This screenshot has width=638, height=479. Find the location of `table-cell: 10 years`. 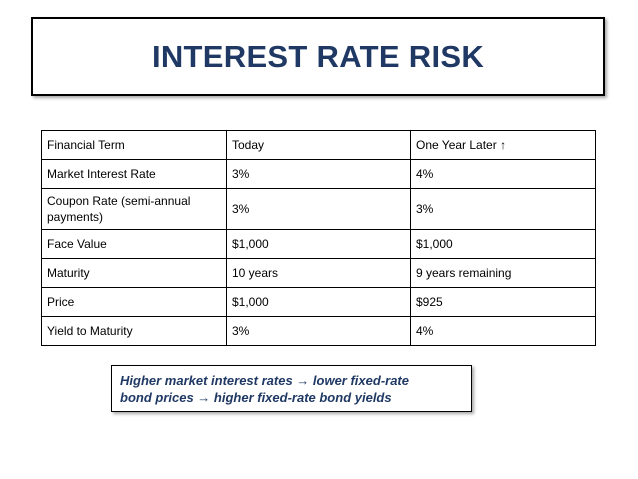

table-cell: 10 years is located at coordinates (318, 273).